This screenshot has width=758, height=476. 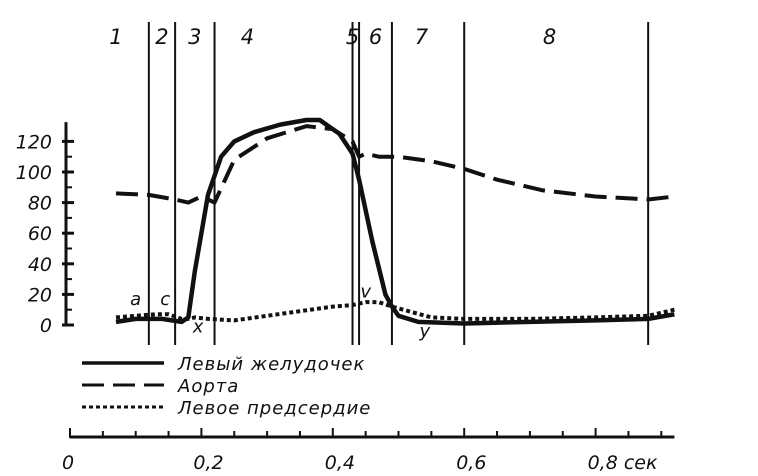 I want to click on x-tick-label: 0, so click(x=68, y=463).